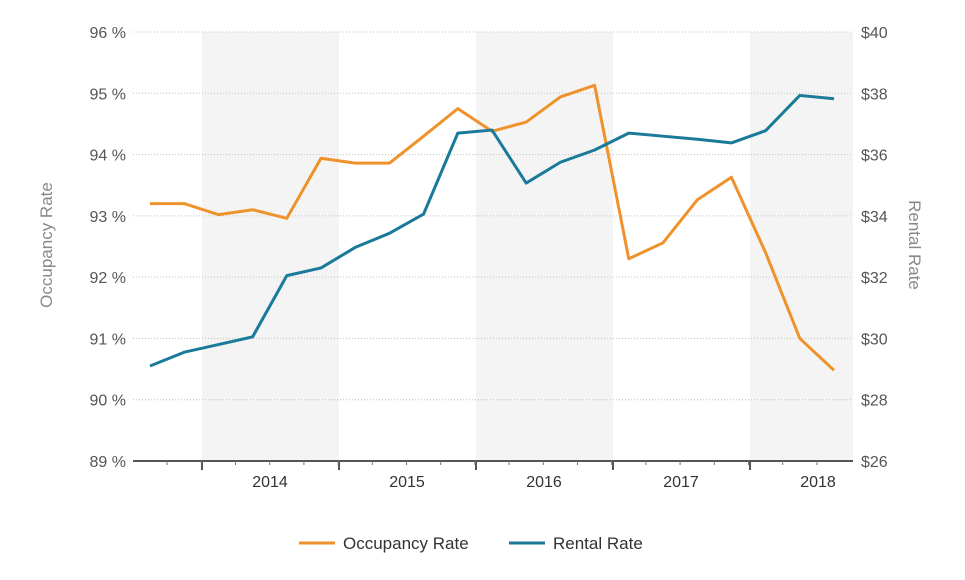 This screenshot has width=965, height=580. I want to click on left-tick-label: 90 %, so click(108, 401).